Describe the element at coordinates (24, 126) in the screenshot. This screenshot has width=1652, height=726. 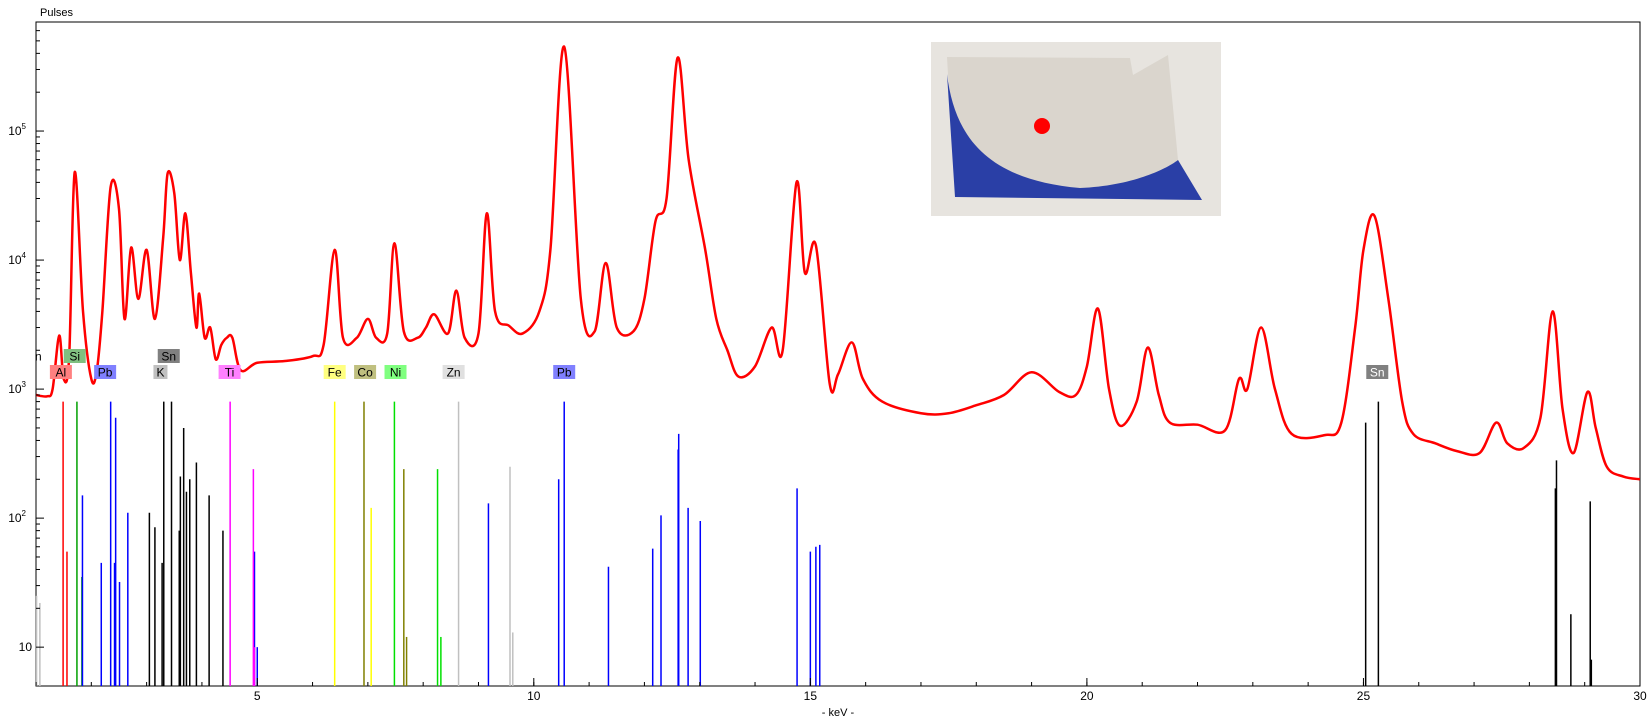
I see `y-tick-exponent: 5` at that location.